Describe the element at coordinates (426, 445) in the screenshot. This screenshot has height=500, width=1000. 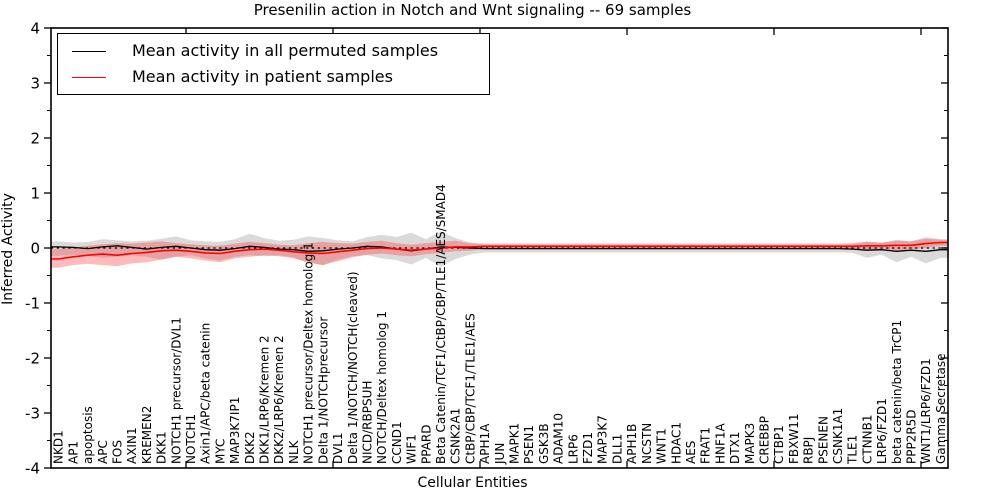
I see `x-tick-label: PPARD` at that location.